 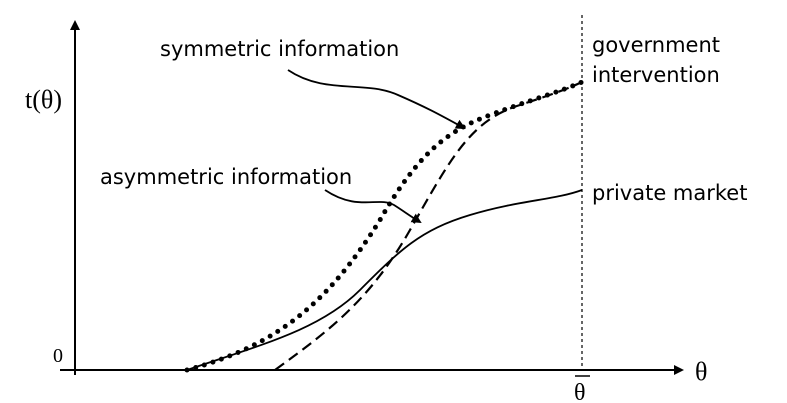 I want to click on private-market-label: private market, so click(x=669, y=193).